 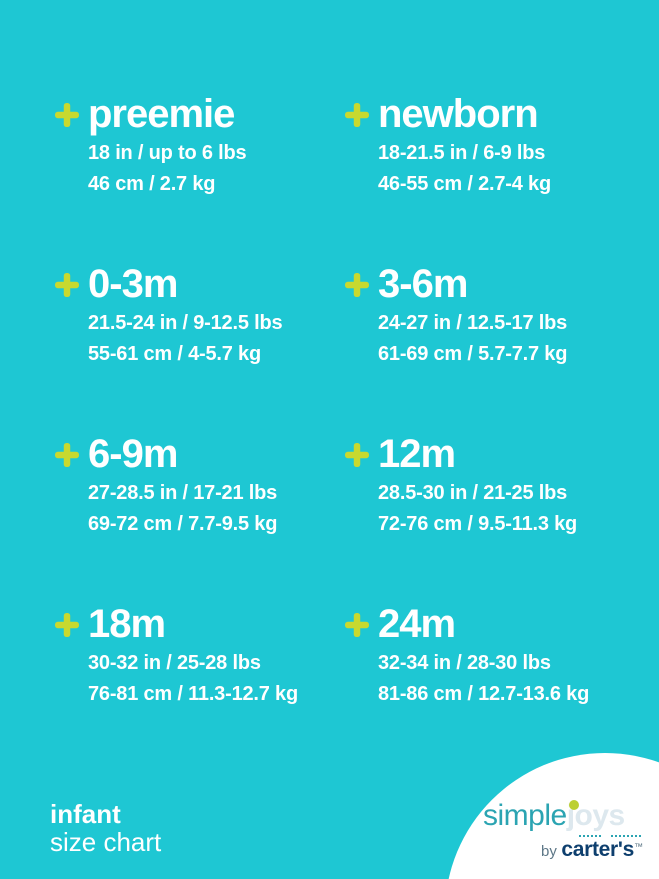 What do you see at coordinates (85, 814) in the screenshot?
I see `footer-title: infant` at bounding box center [85, 814].